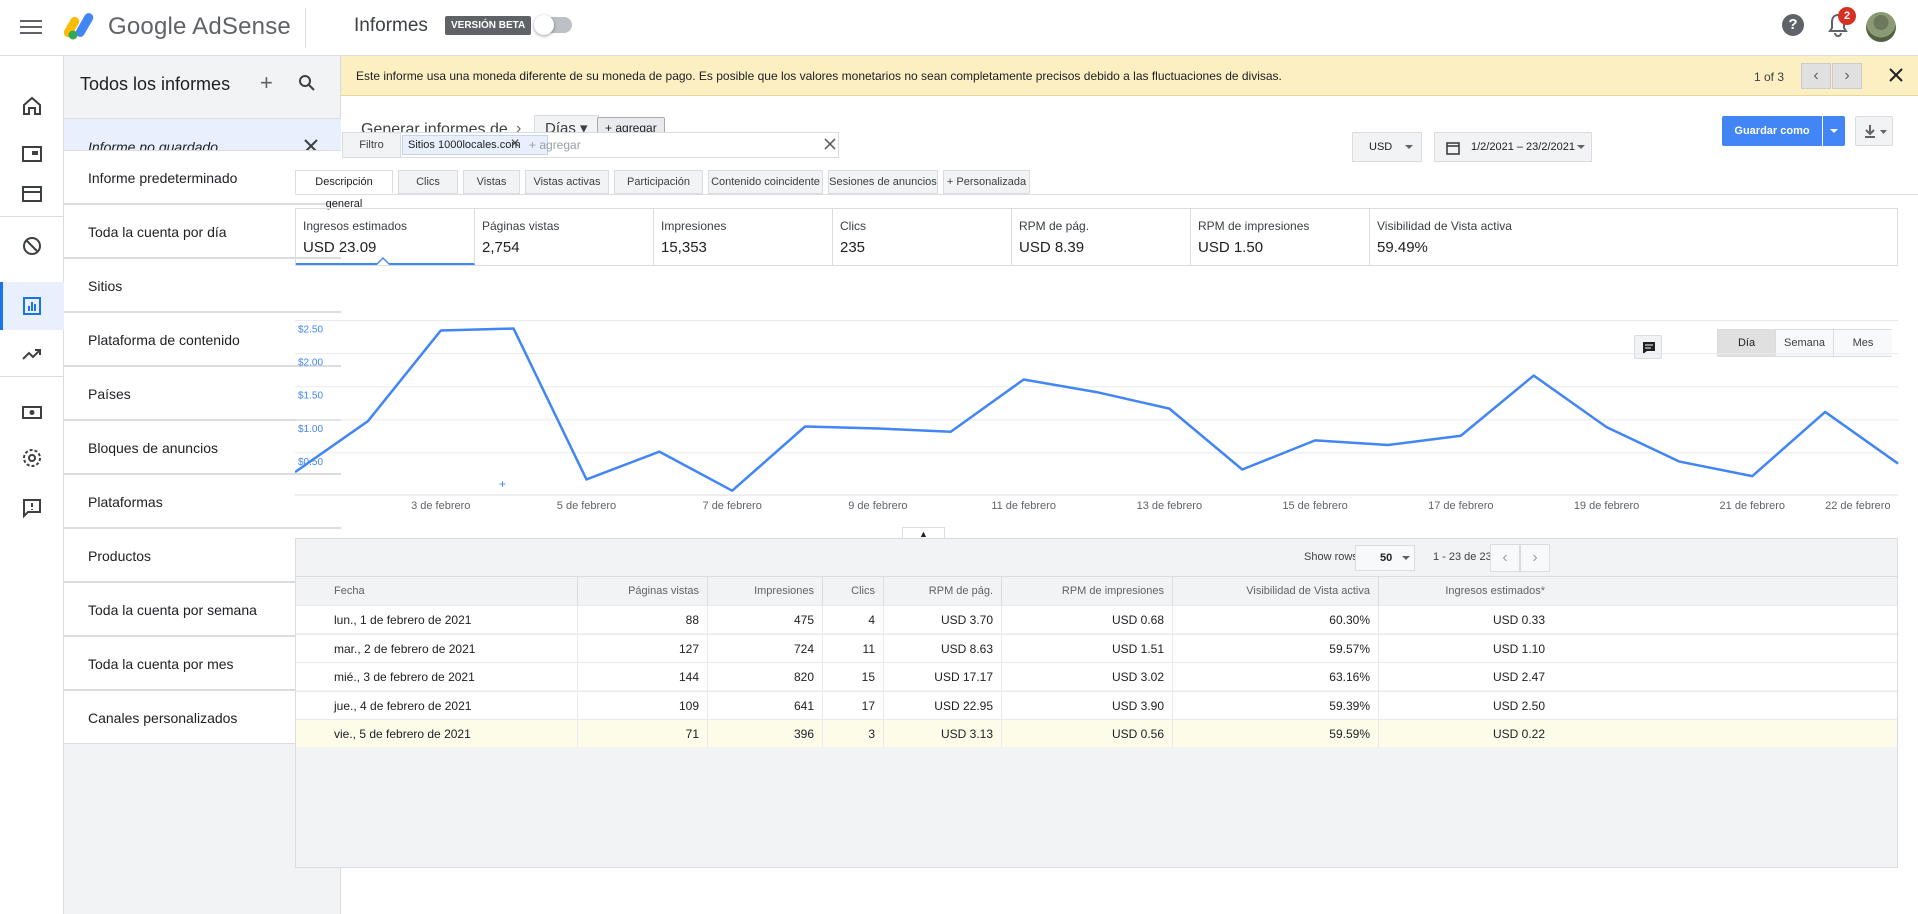  I want to click on sidebar-item-bloques-anuncios: Bloques de anuncios, so click(202, 447).